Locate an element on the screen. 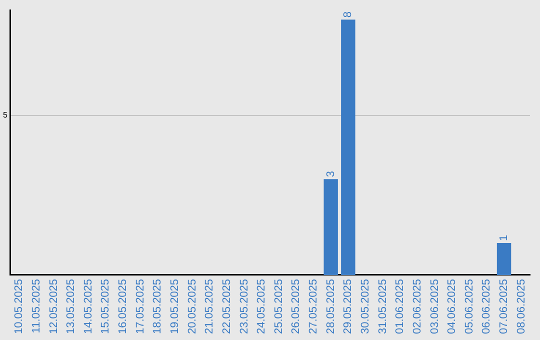  data-label: 1 is located at coordinates (504, 238).